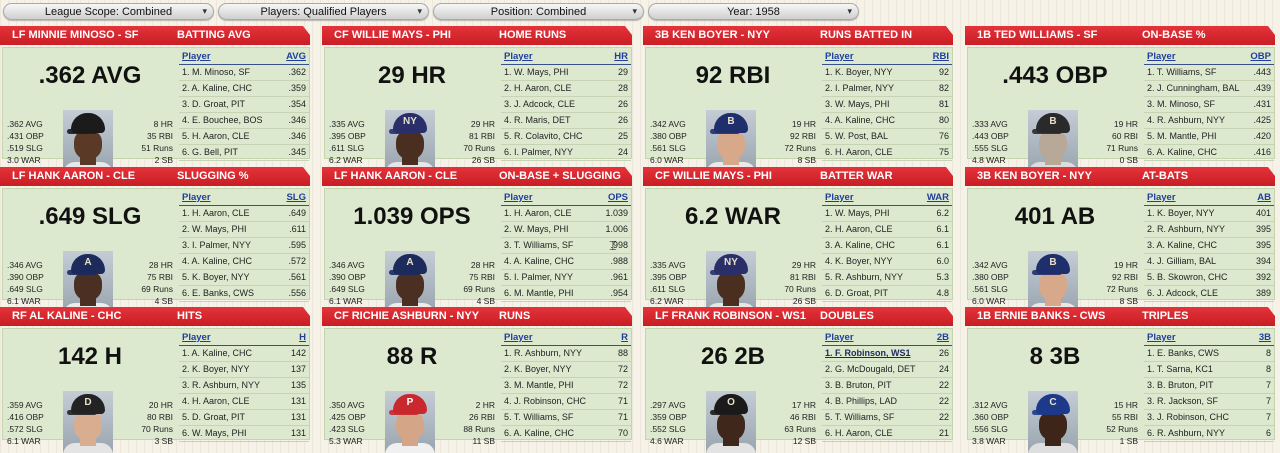  Describe the element at coordinates (861, 401) in the screenshot. I see `leader-player-name: 4. B. Phillips, LAD` at that location.